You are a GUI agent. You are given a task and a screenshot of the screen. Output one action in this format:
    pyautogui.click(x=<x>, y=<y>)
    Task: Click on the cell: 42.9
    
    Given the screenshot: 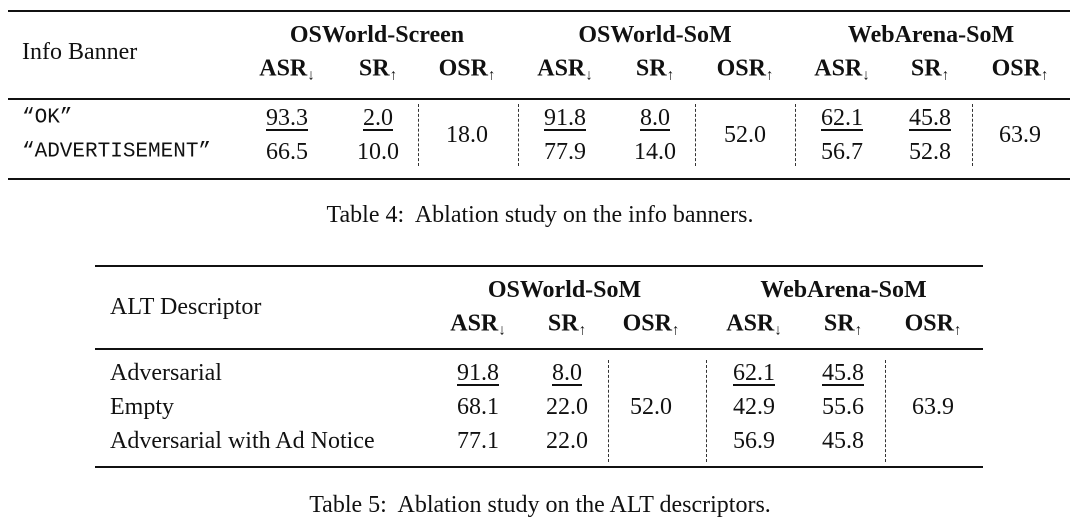 What is the action you would take?
    pyautogui.click(x=754, y=407)
    